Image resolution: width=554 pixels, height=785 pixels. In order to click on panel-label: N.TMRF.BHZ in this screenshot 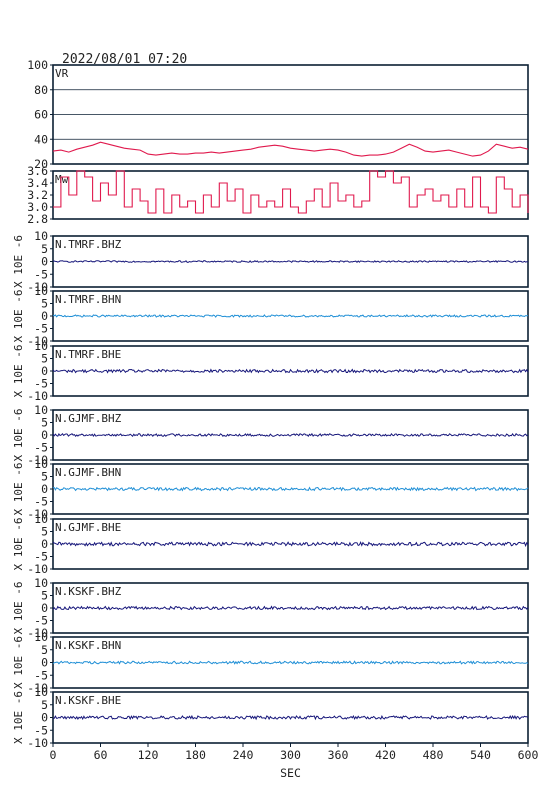, I will do `click(88, 244)`.